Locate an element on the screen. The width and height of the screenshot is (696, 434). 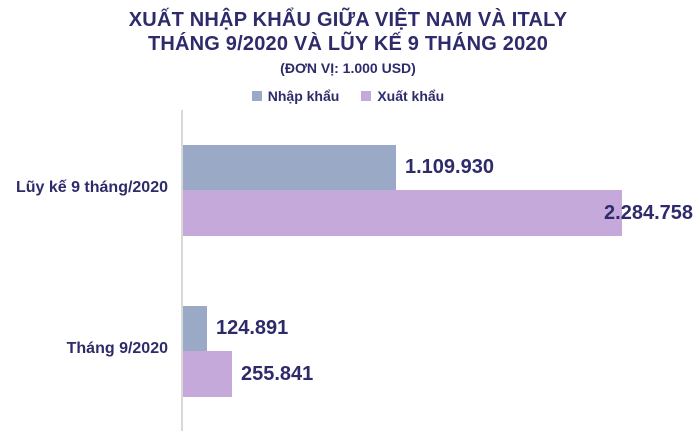
category-label-0: Lũy kế 9 tháng/2020 is located at coordinates (91, 187).